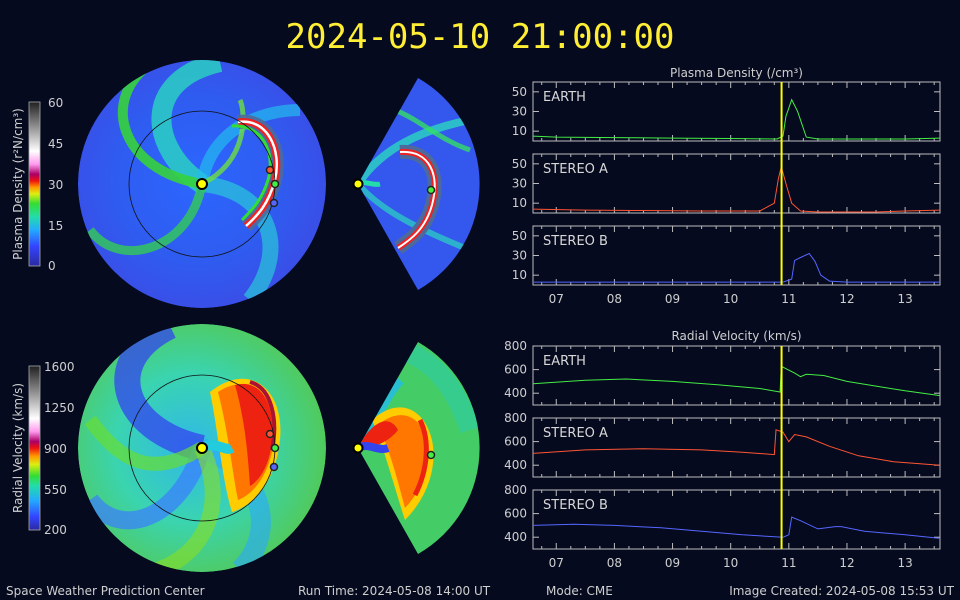 The image size is (960, 600). I want to click on footer-center-name: Space Weather Prediction Center, so click(105, 591).